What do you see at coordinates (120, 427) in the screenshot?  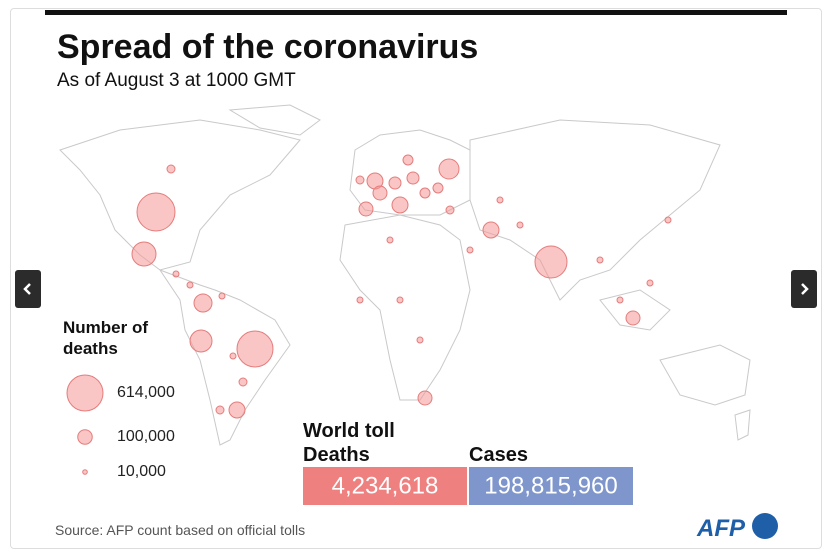 I see `legend: 614,000 100,000 10,000` at bounding box center [120, 427].